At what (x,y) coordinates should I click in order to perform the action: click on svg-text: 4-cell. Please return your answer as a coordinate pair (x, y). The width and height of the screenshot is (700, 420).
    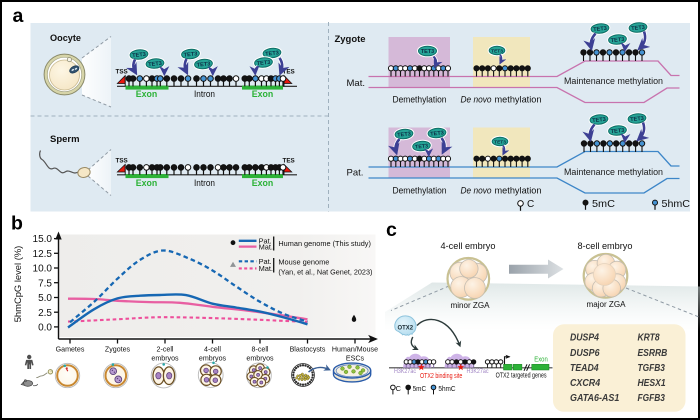
    Looking at the image, I should click on (212, 350).